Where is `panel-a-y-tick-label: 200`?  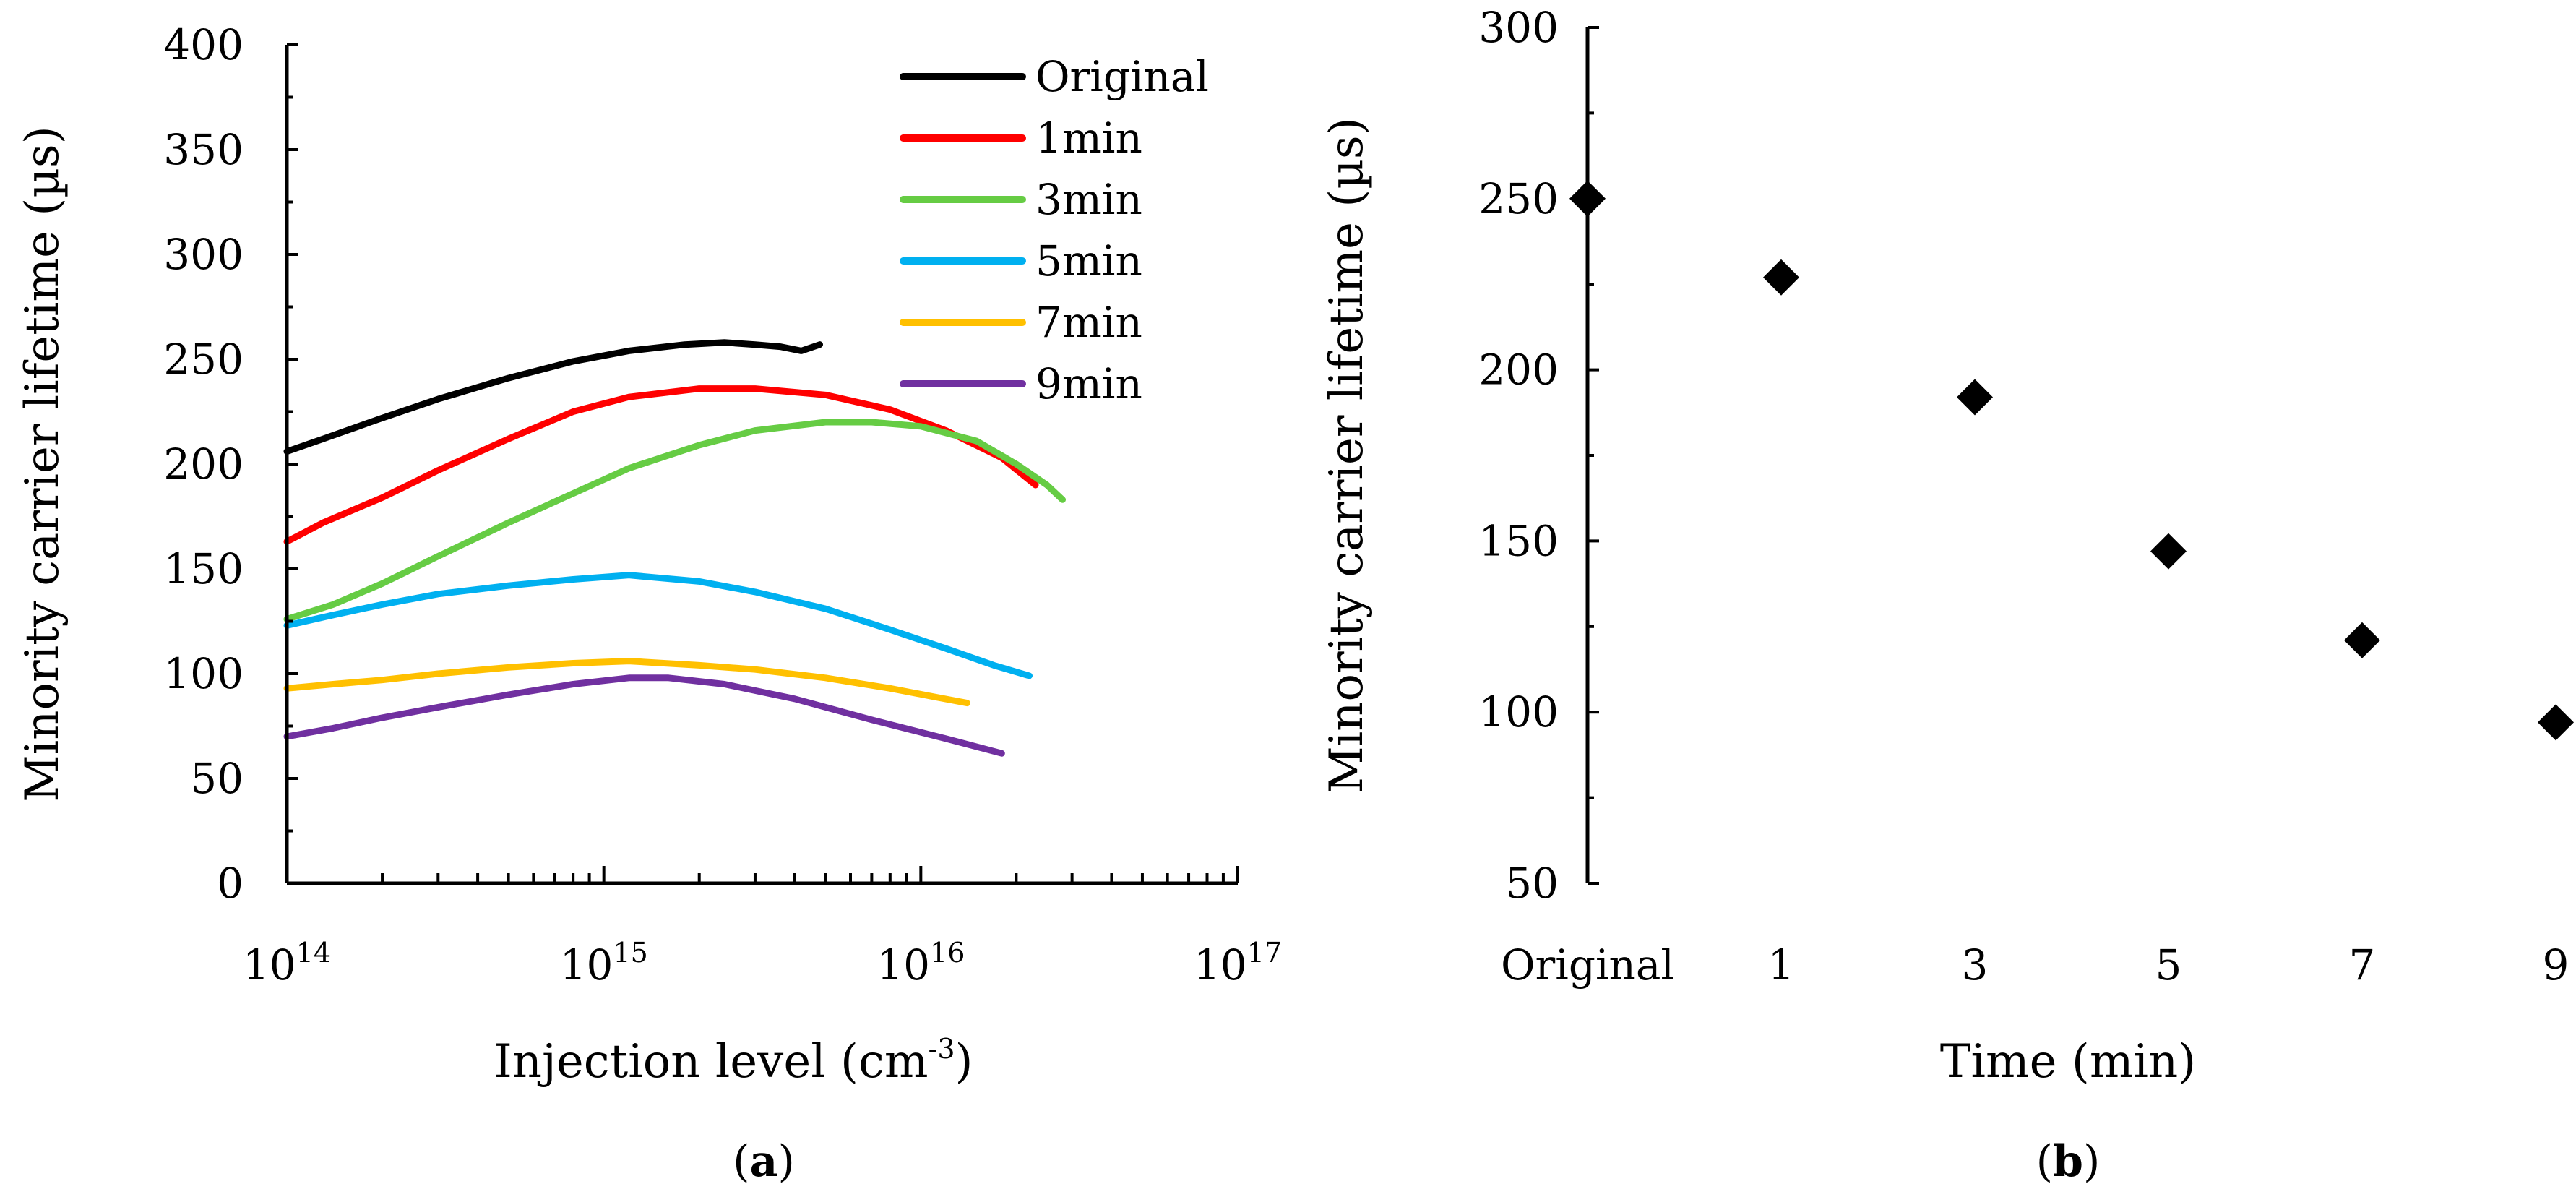
panel-a-y-tick-label: 200 is located at coordinates (203, 464).